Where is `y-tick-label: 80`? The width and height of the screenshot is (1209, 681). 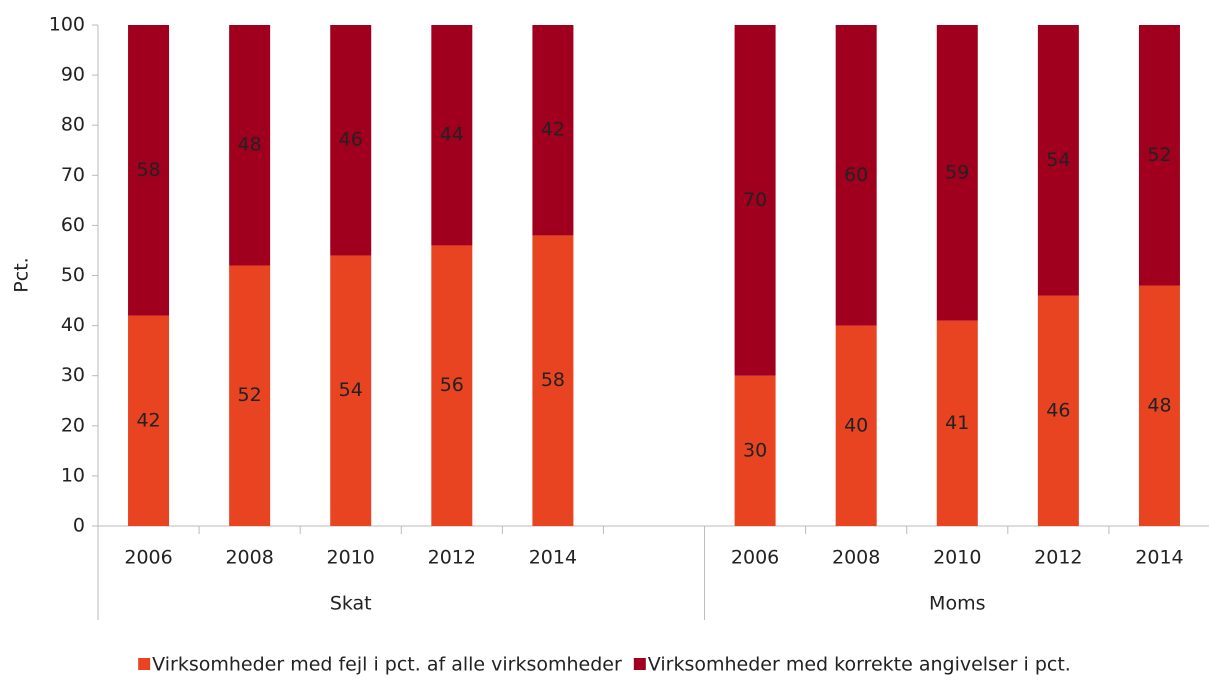
y-tick-label: 80 is located at coordinates (73, 125).